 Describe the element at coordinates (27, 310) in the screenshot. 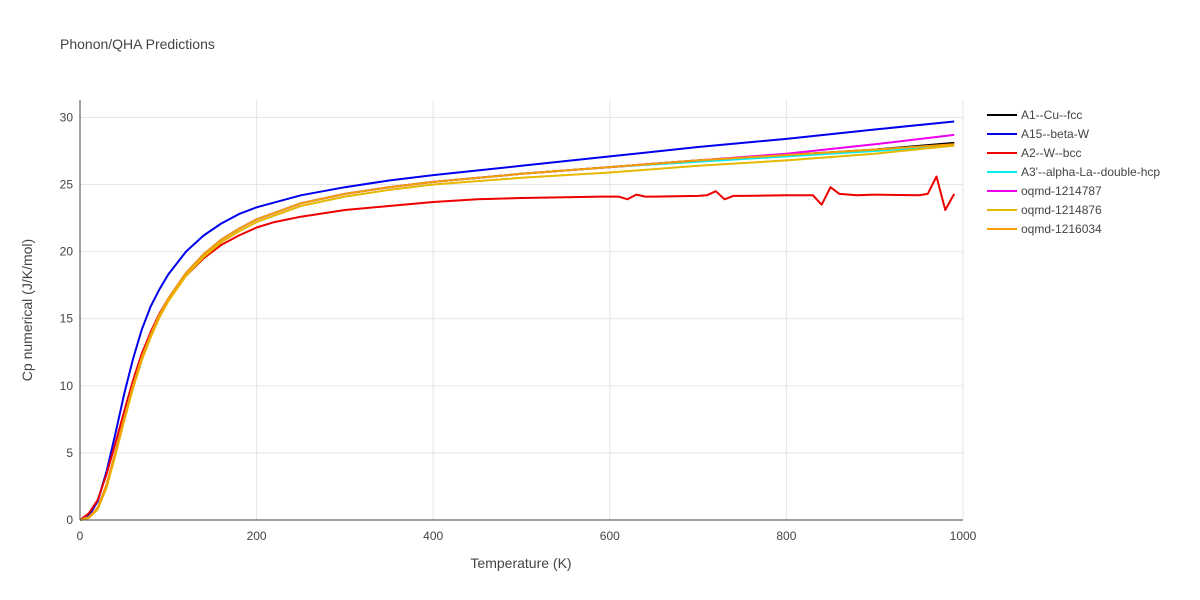

I see `y-axis-title: Cp numerical (J/K/mol)` at that location.